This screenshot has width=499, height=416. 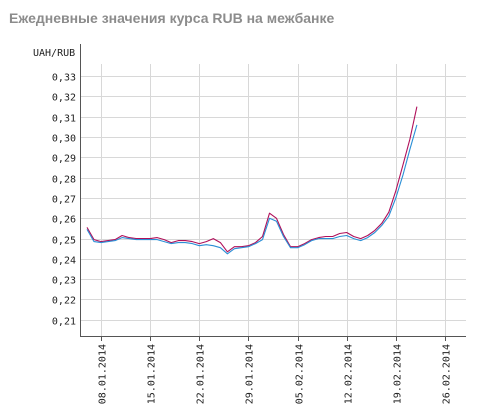 What do you see at coordinates (64, 159) in the screenshot?
I see `y-tick-label: 0,29` at bounding box center [64, 159].